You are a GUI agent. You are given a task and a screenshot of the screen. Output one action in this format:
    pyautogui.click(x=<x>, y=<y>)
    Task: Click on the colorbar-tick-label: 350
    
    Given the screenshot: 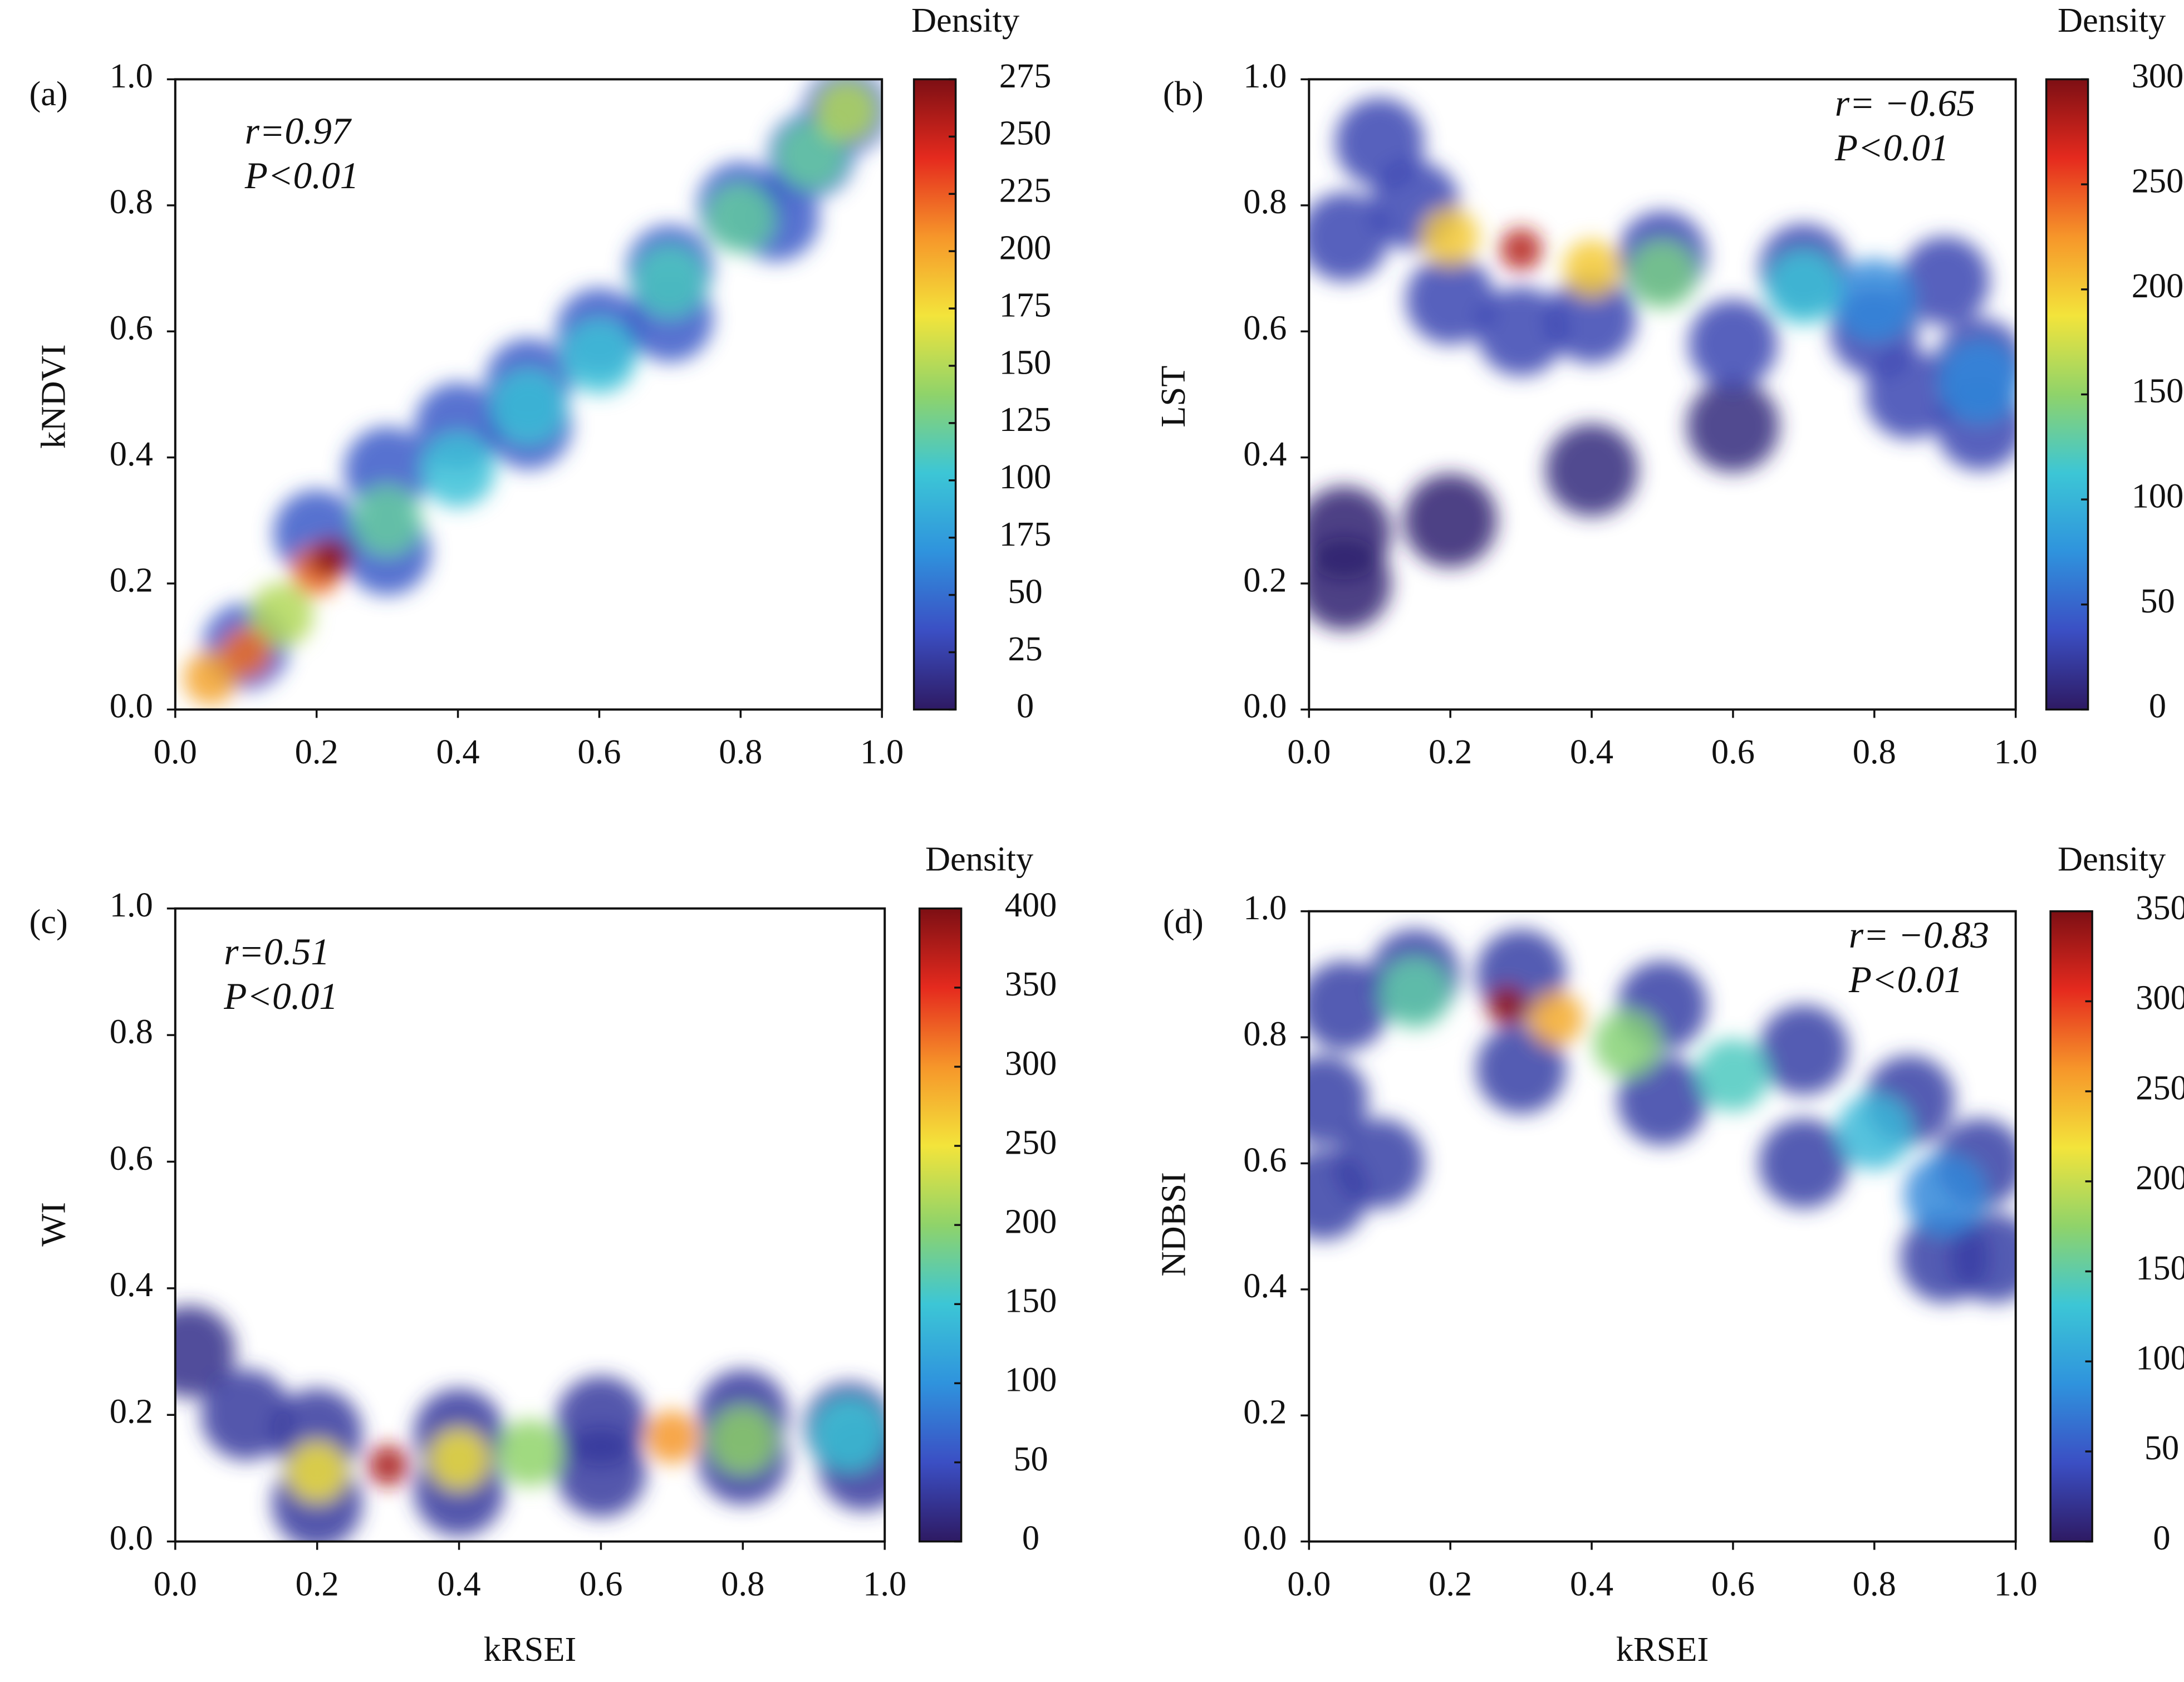 What is the action you would take?
    pyautogui.click(x=2160, y=907)
    